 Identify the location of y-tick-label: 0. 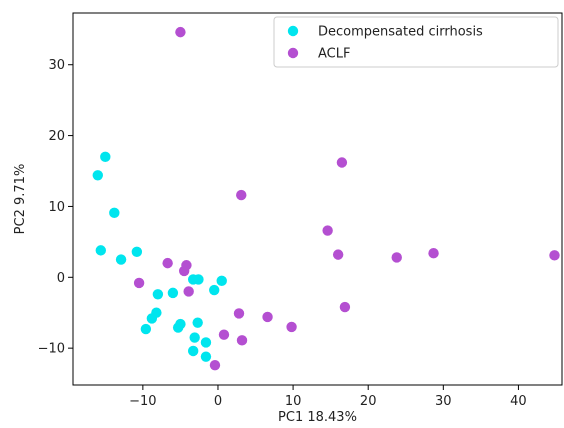
(61, 278).